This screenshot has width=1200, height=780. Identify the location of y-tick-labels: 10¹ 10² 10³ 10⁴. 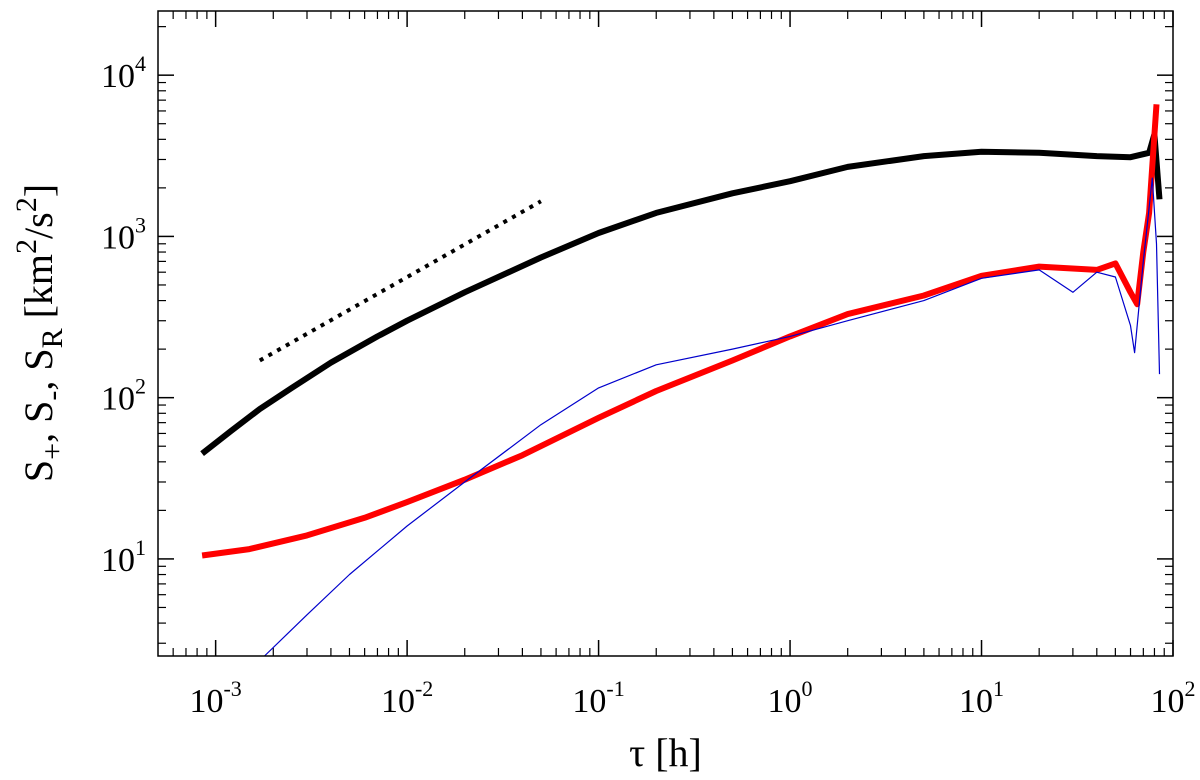
(123, 315).